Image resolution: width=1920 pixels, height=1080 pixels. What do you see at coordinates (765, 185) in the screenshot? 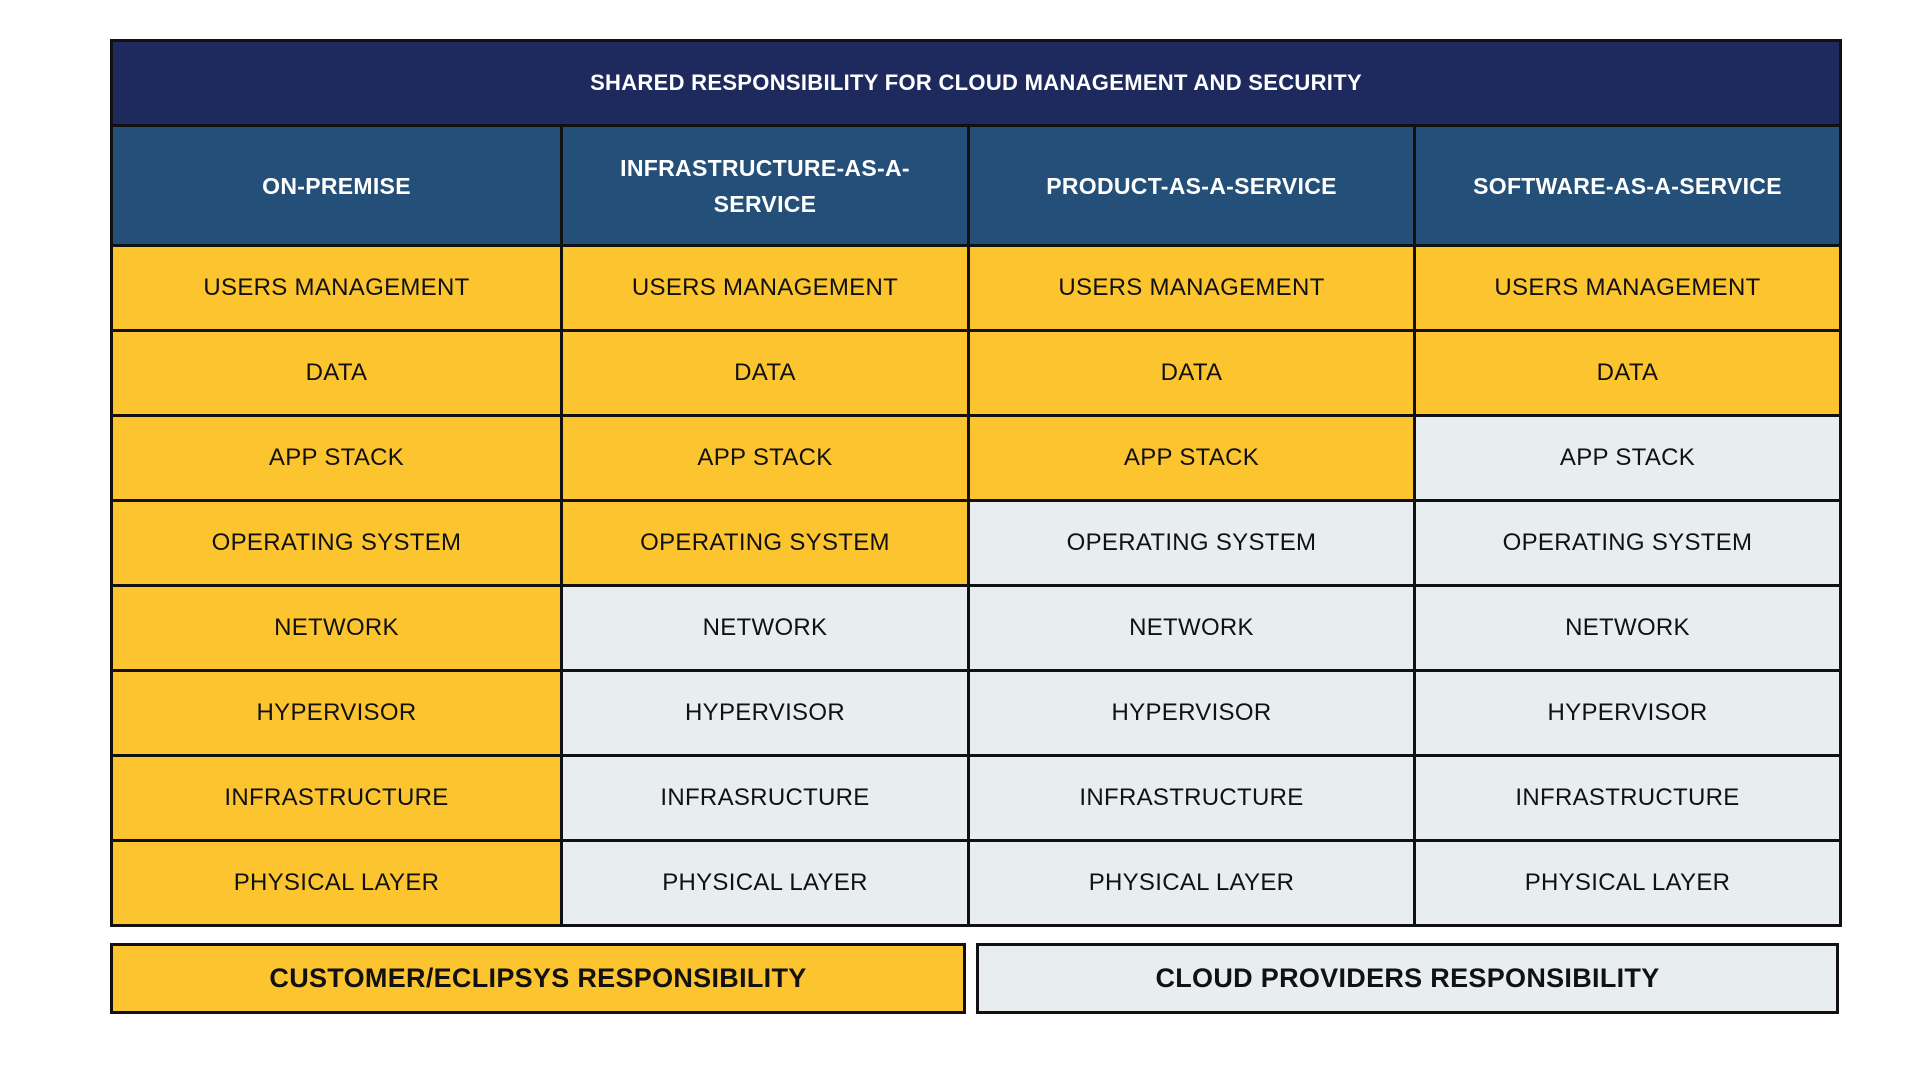
I see `column-header-iaas: INFRASTRUCTURE-AS-A-SERVICE` at bounding box center [765, 185].